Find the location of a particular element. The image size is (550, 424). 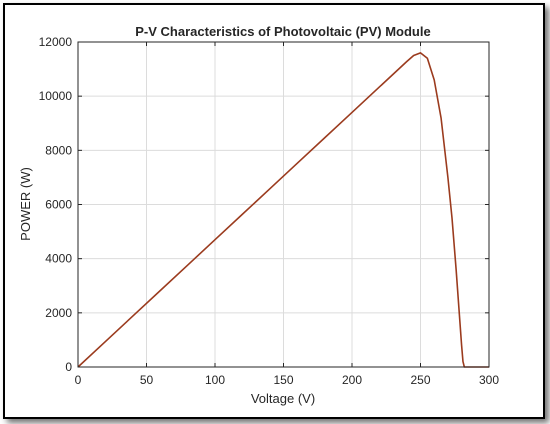

y-tick-label: 2000 is located at coordinates (58, 313).